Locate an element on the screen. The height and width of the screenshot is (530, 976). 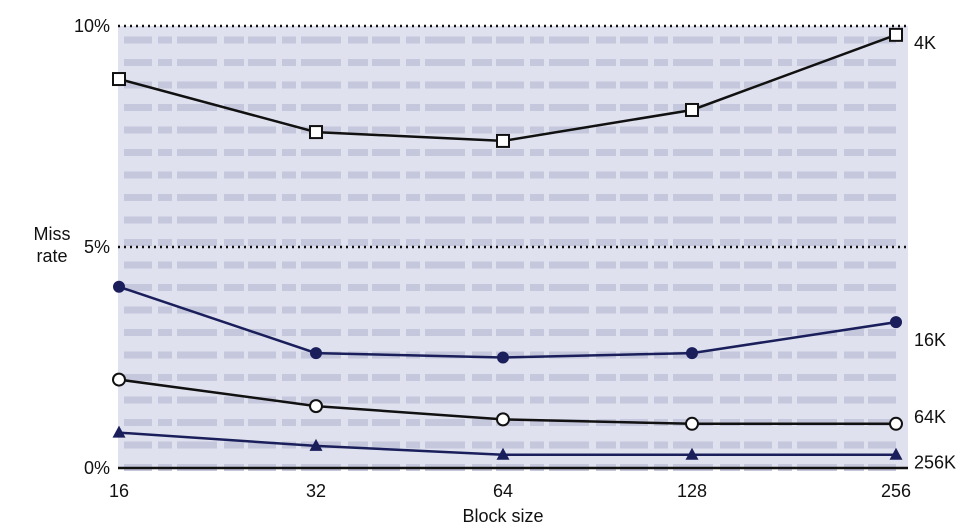
x-tick-label: 128 is located at coordinates (692, 491).